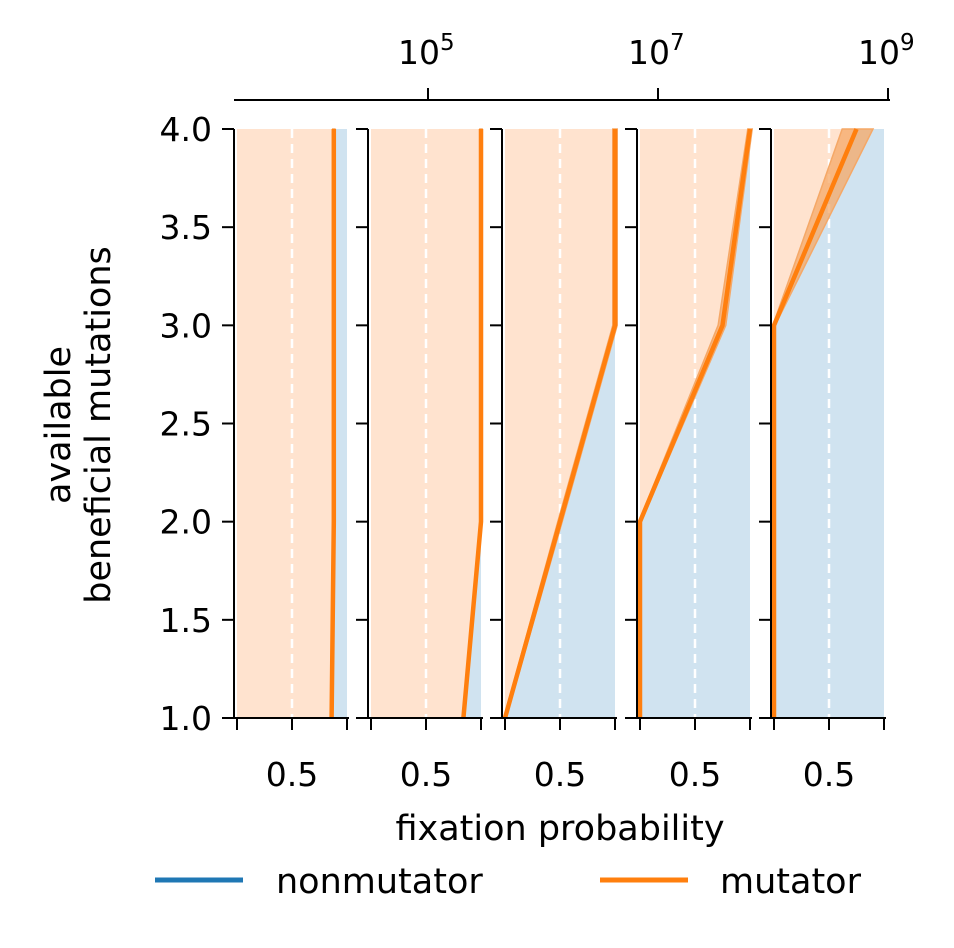  I want to click on y-axis: 1.0 1.5 2.0 2.5 3.0 3.5 4.0, so click(197, 424).